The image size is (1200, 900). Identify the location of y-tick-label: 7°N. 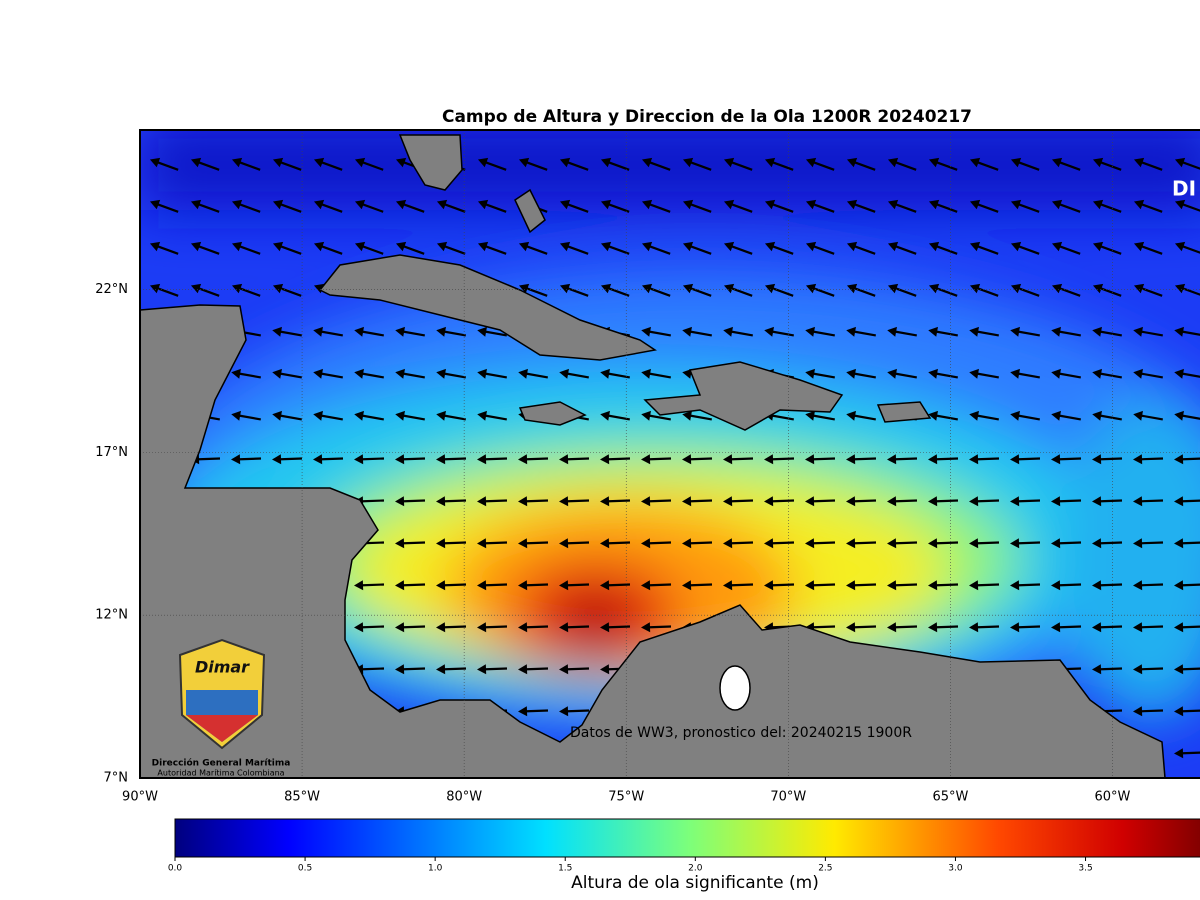
(116, 778).